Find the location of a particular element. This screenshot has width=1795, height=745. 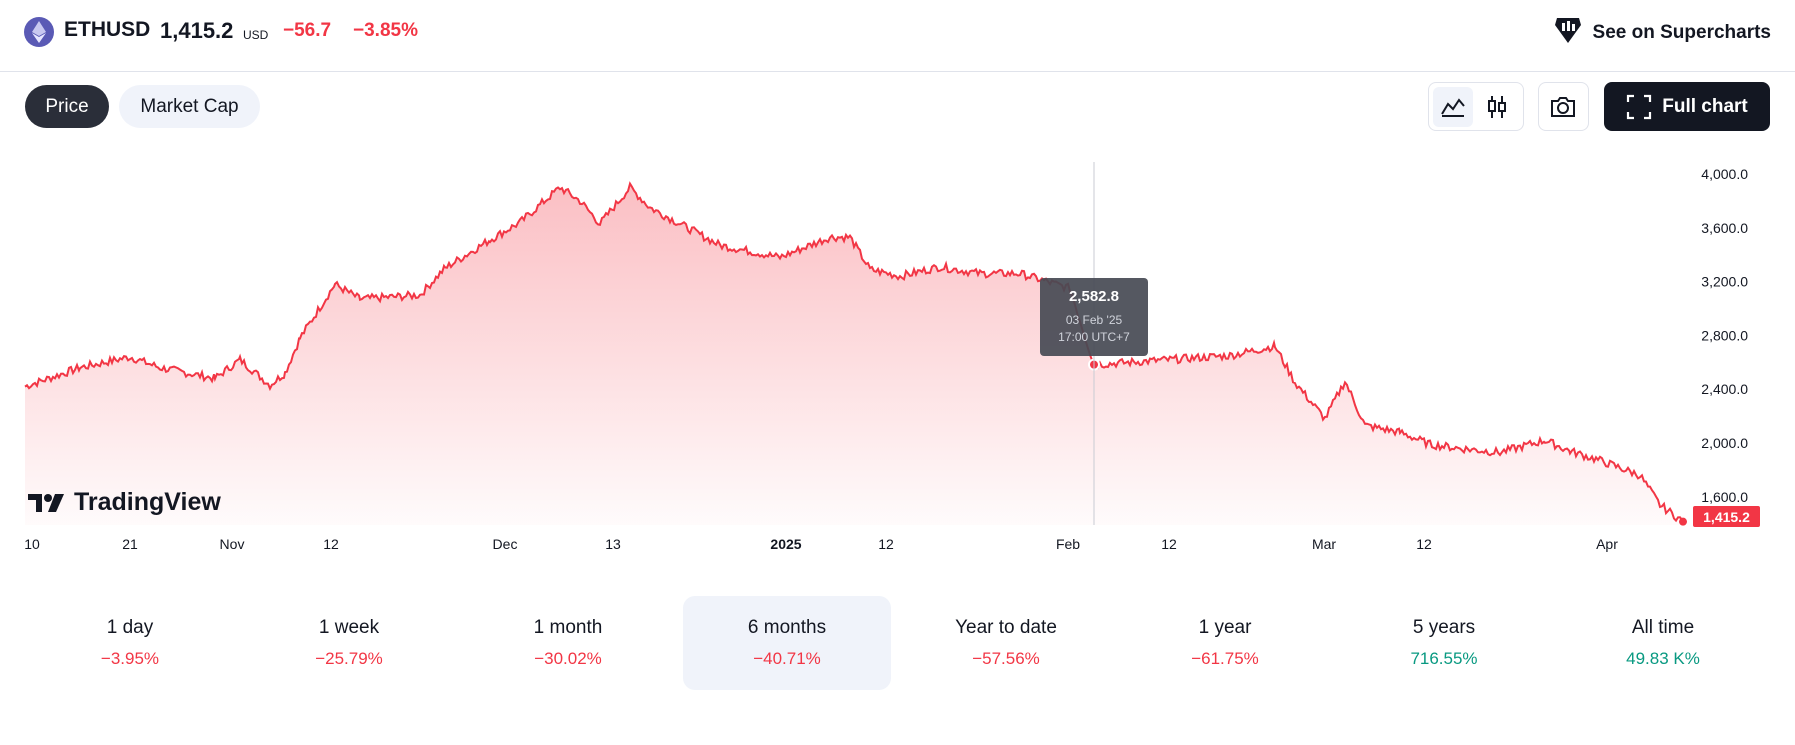

price-change-percent: −3.85% is located at coordinates (385, 30).